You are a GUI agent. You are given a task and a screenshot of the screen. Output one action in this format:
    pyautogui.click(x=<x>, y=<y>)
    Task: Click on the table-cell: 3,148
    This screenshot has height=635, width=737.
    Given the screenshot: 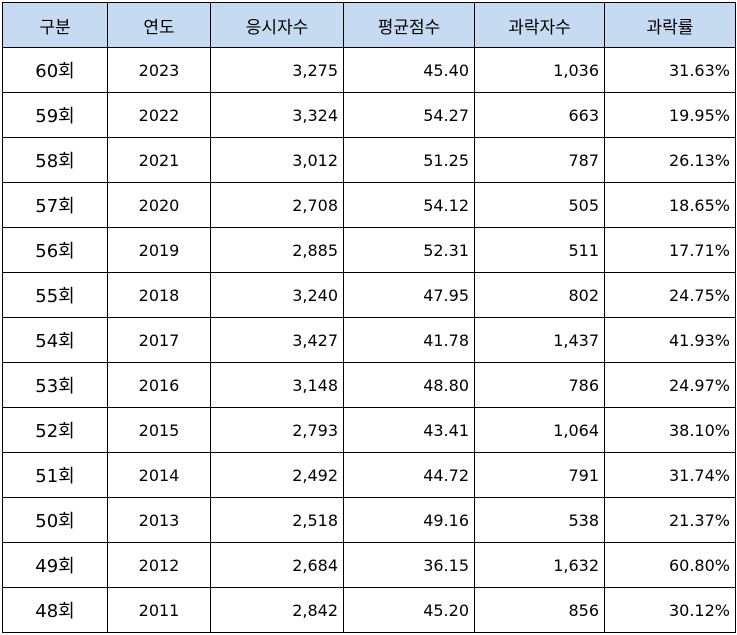 What is the action you would take?
    pyautogui.click(x=277, y=385)
    